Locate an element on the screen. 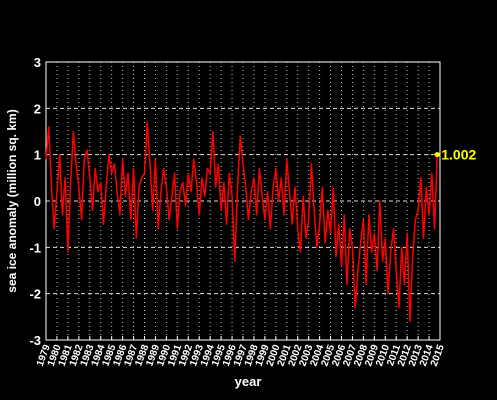  y-axis-label: sea ice anomaly (million sq. km) is located at coordinates (12, 200).